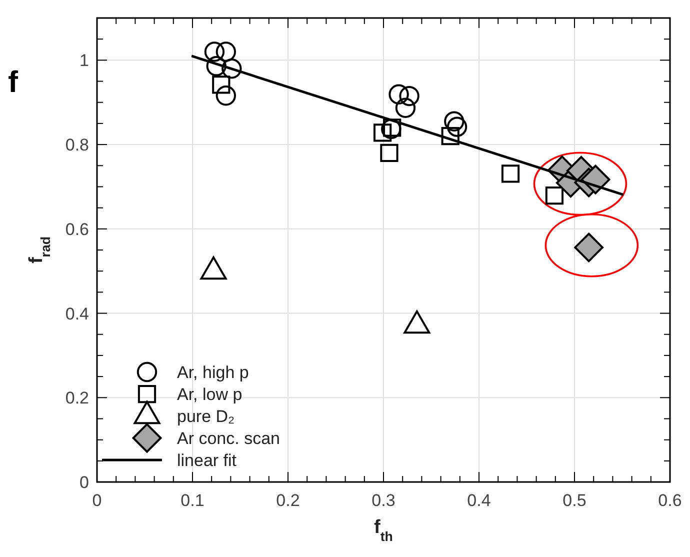 This screenshot has height=557, width=690. I want to click on x-tick-label: 0.3, so click(384, 500).